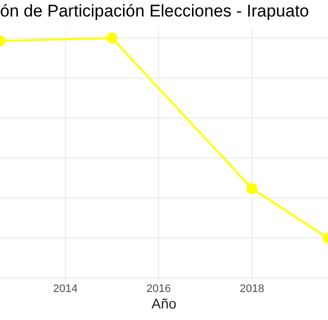  I want to click on x-tick-label: 2014, so click(65, 289).